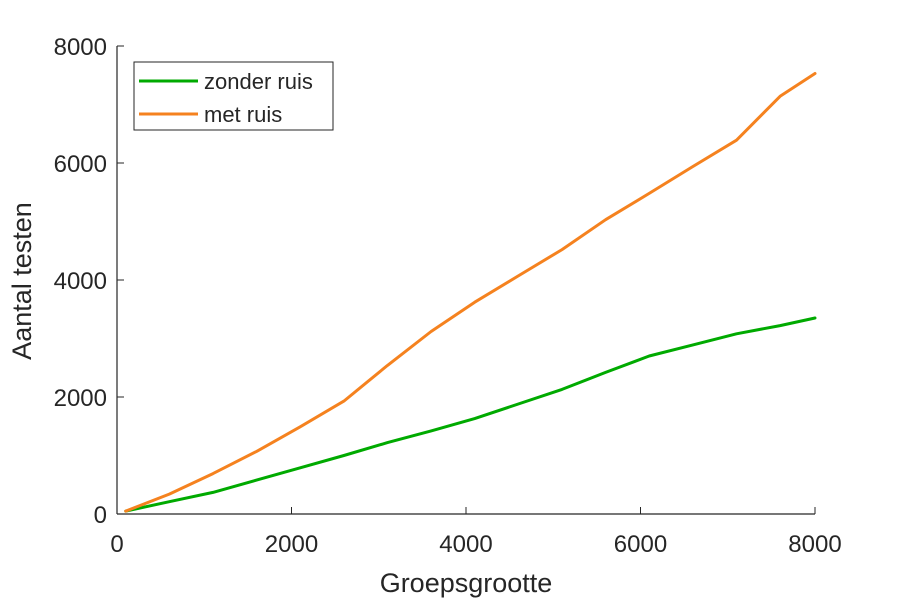 This screenshot has width=900, height=605. What do you see at coordinates (116, 544) in the screenshot?
I see `x-tick-label: 0` at bounding box center [116, 544].